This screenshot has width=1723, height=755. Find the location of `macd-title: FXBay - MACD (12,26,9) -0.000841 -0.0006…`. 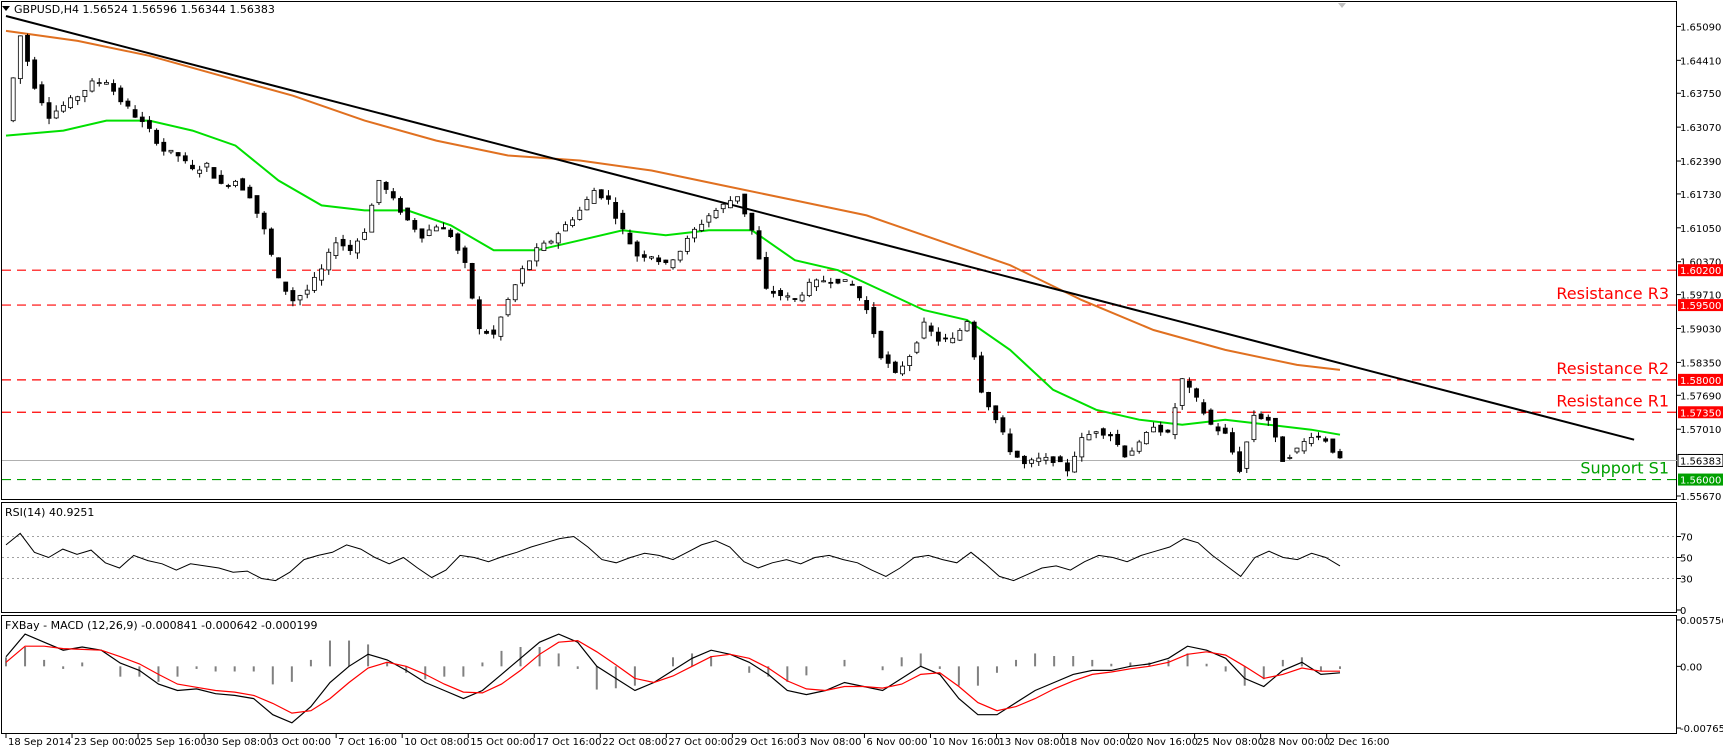

macd-title: FXBay - MACD (12,26,9) -0.000841 -0.0006… is located at coordinates (161, 625).